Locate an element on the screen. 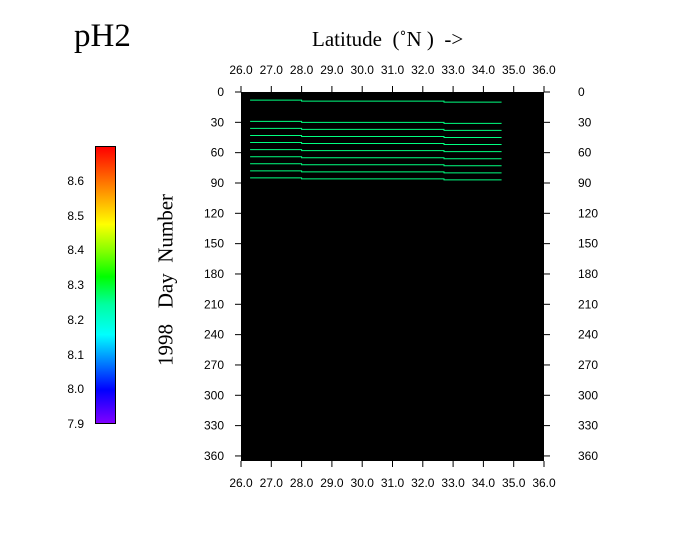 This screenshot has height=550, width=700. x-tick-label-top: 26.0 is located at coordinates (241, 70).